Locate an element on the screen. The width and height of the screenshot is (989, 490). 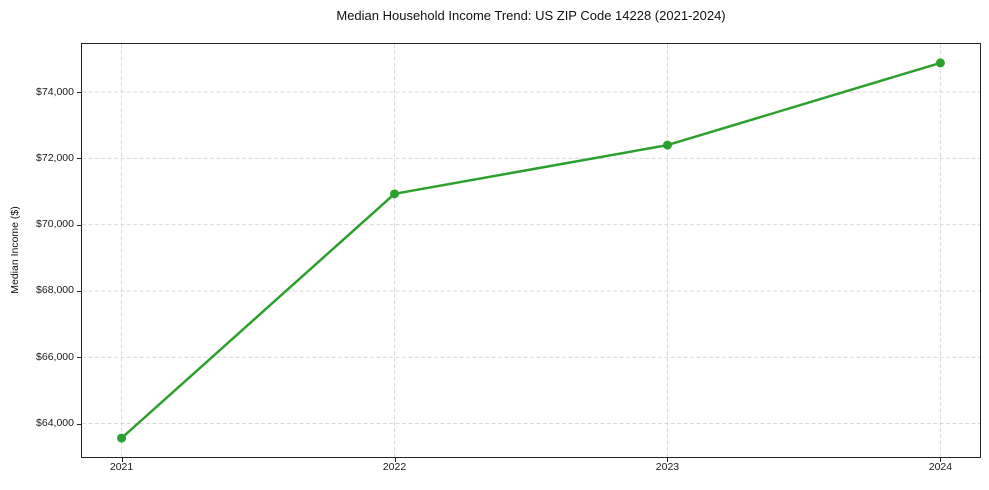
data-point-2023 is located at coordinates (667, 145).